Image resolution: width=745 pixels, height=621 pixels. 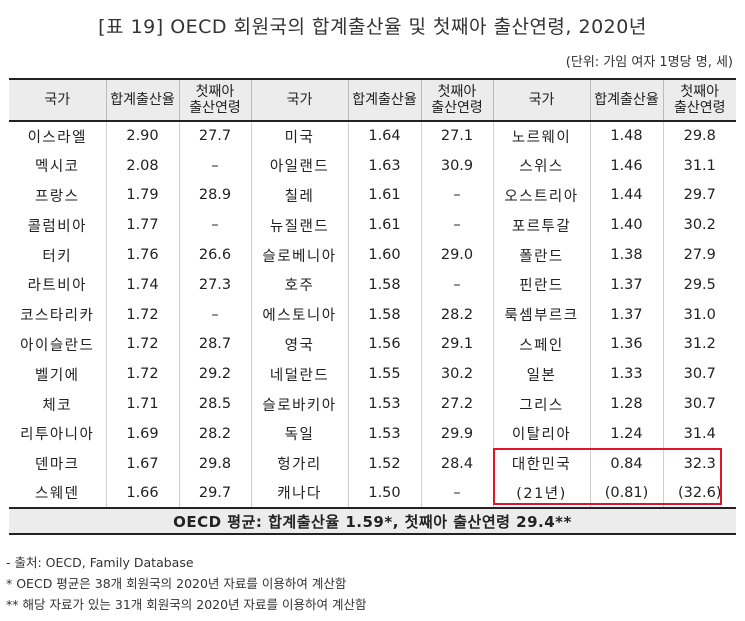 I want to click on country-cell: 오스트리아, so click(x=541, y=195).